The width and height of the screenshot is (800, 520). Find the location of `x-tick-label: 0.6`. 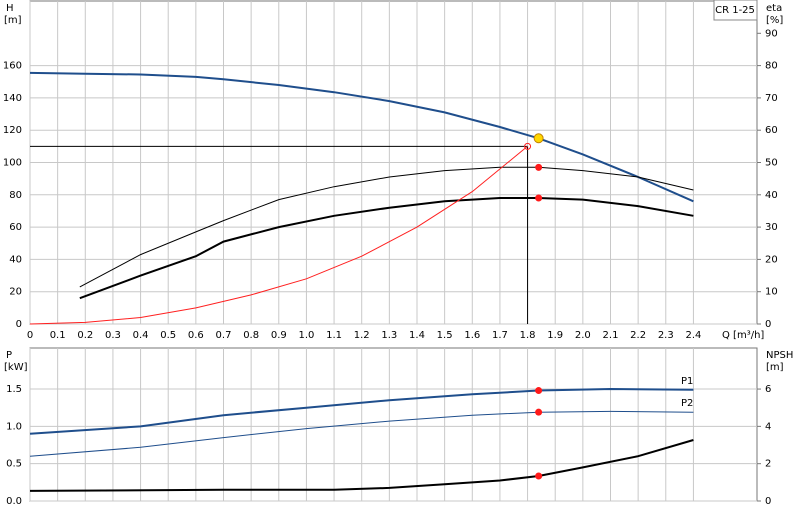

x-tick-label: 0.6 is located at coordinates (196, 335).